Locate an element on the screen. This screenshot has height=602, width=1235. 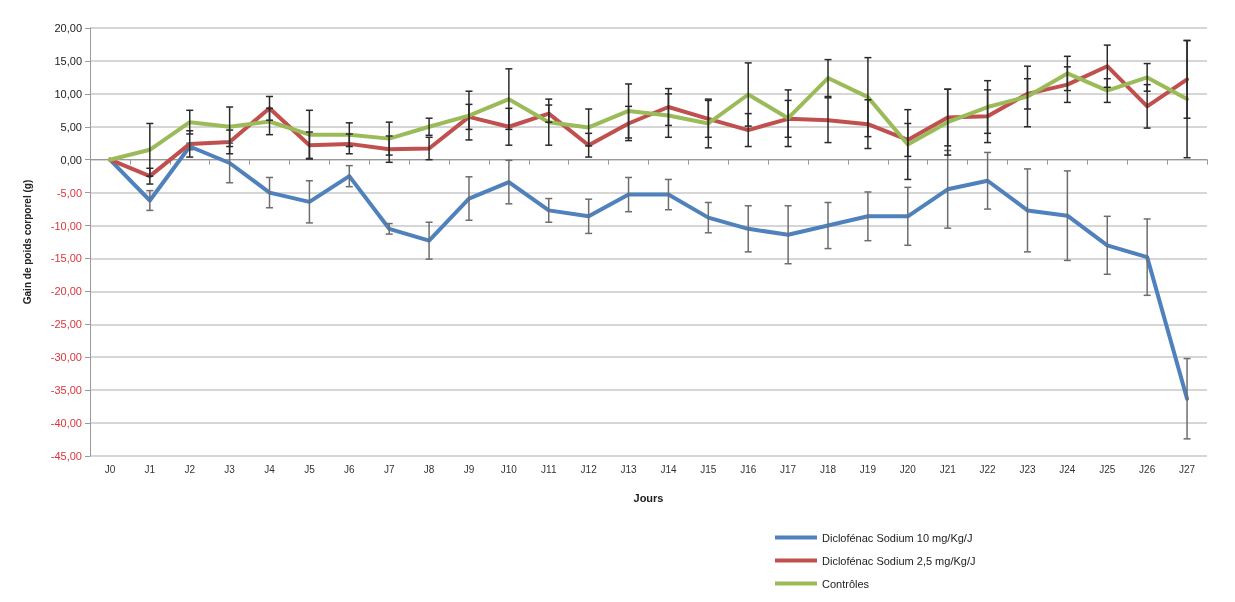
x-axis-title: Jours is located at coordinates (648, 497).